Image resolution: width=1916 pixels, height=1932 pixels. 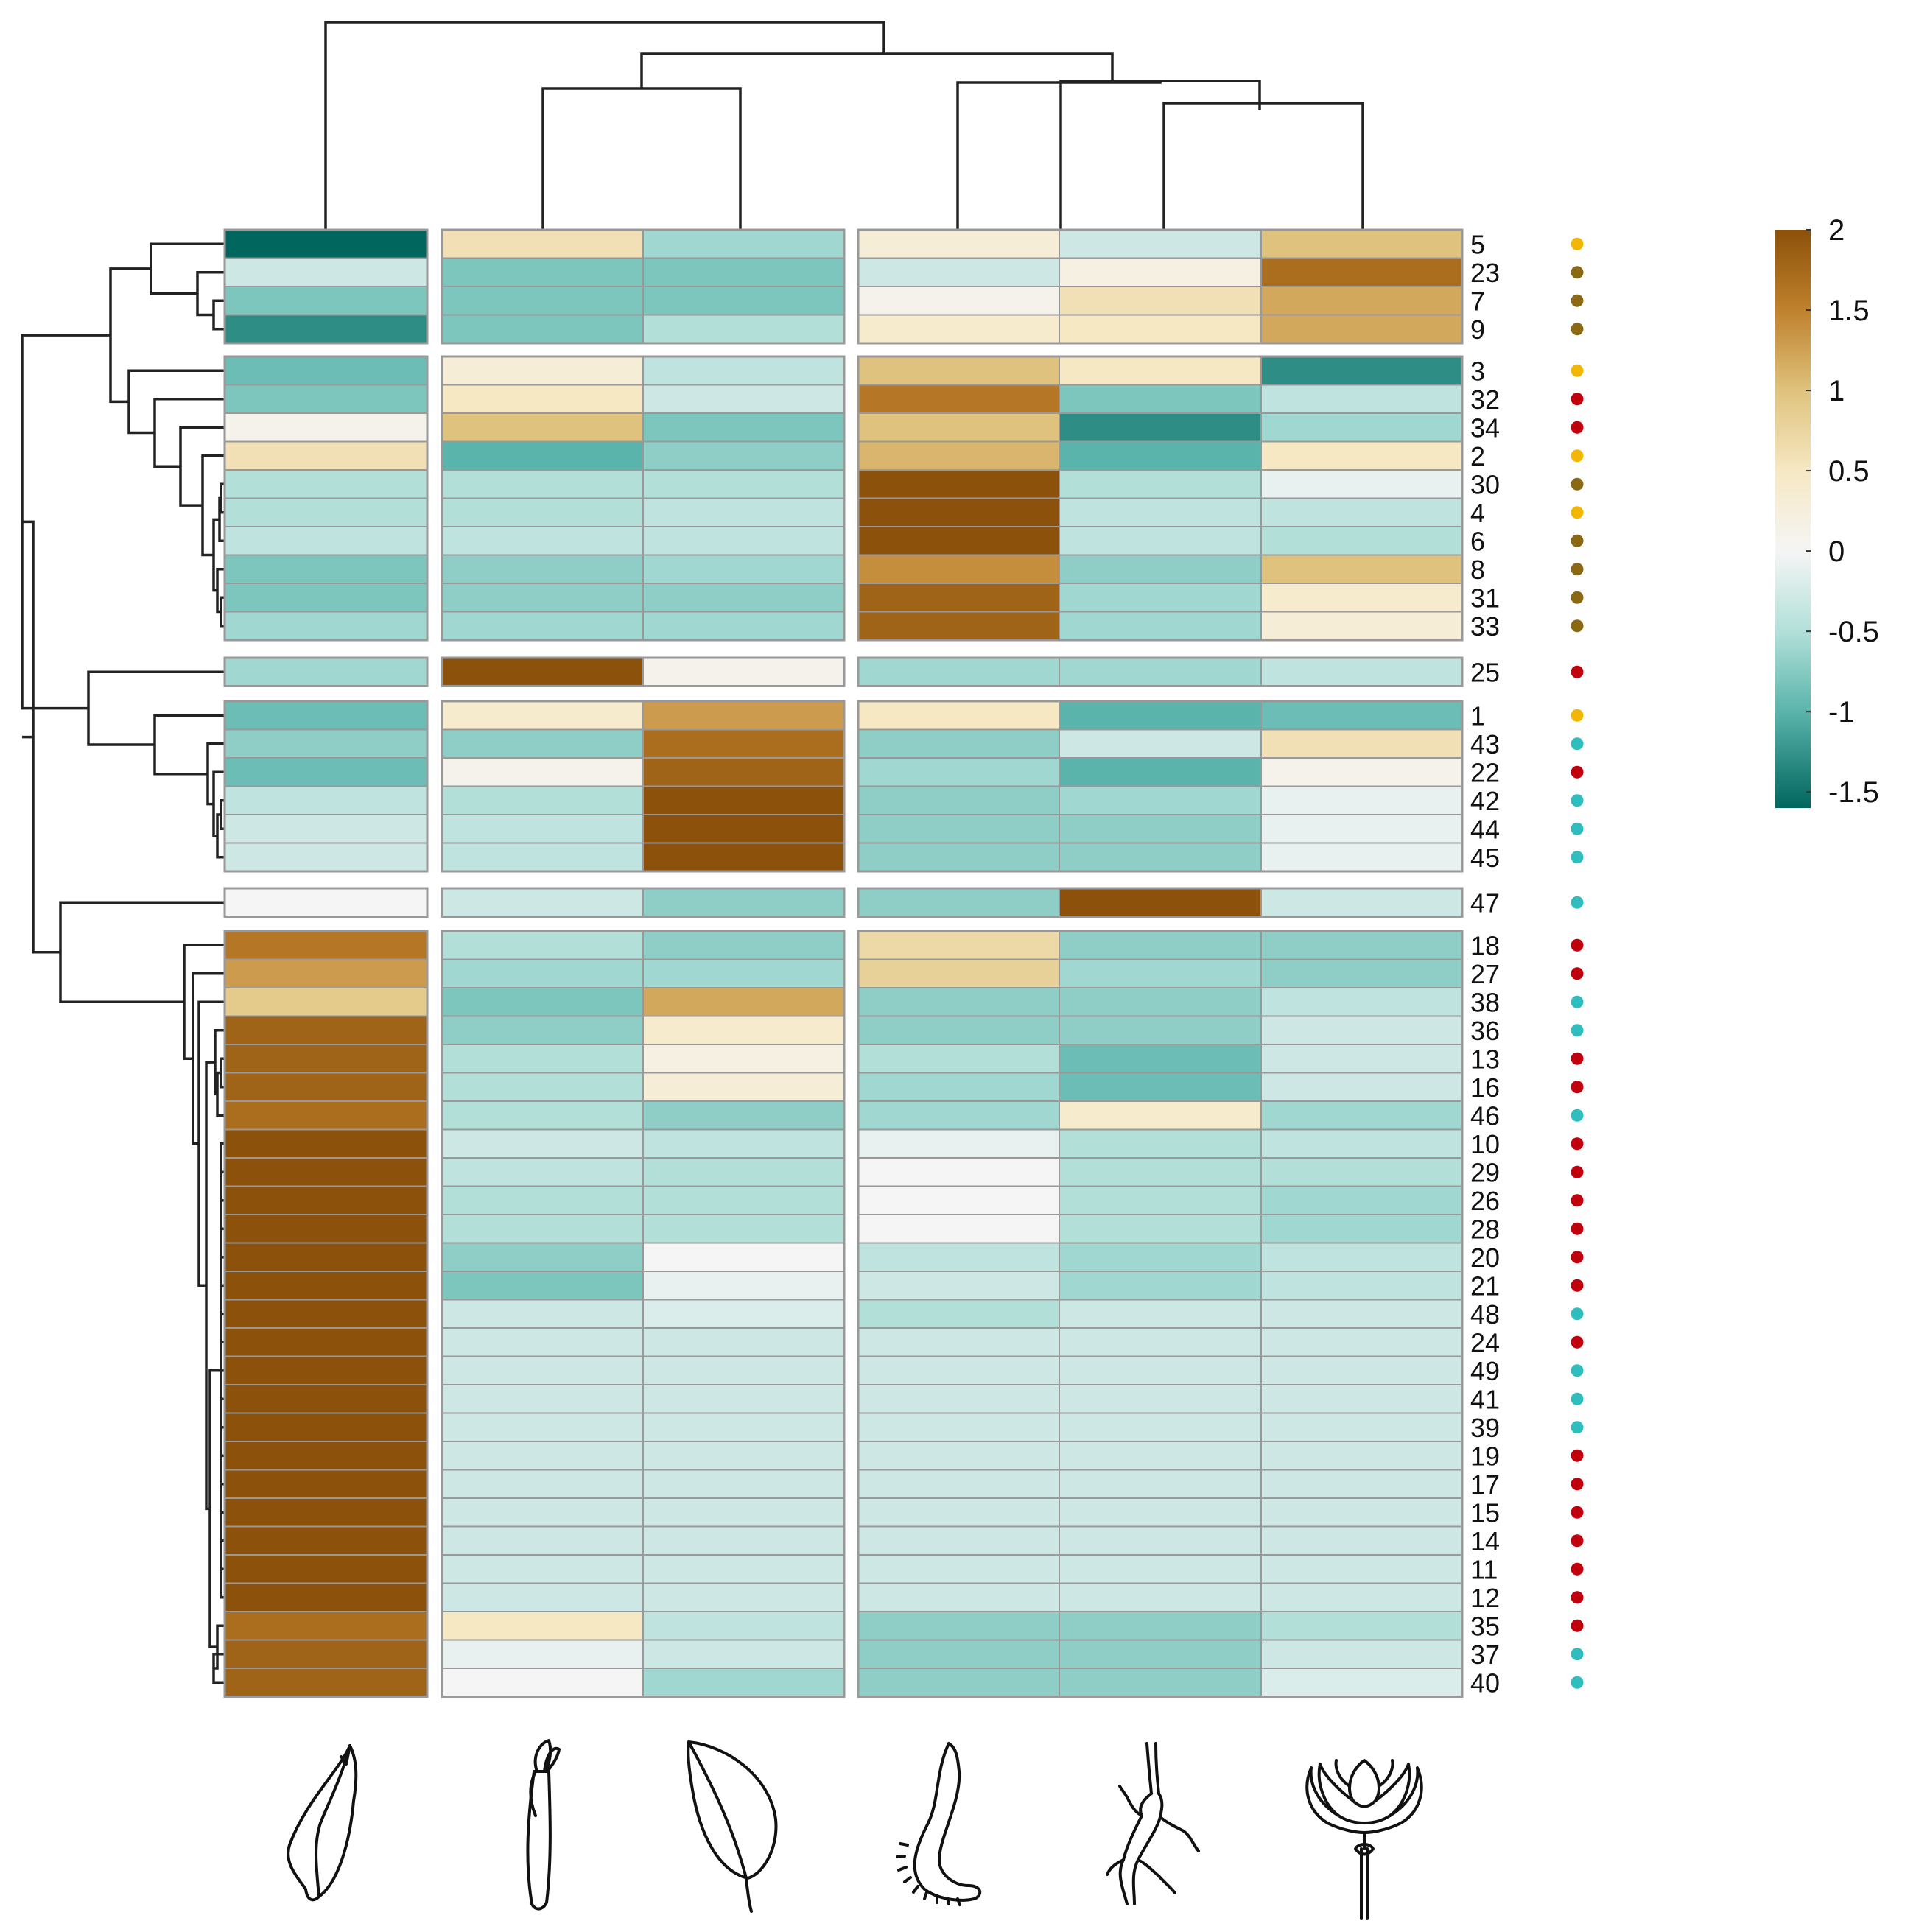 What do you see at coordinates (1485, 1286) in the screenshot?
I see `row-label: 21` at bounding box center [1485, 1286].